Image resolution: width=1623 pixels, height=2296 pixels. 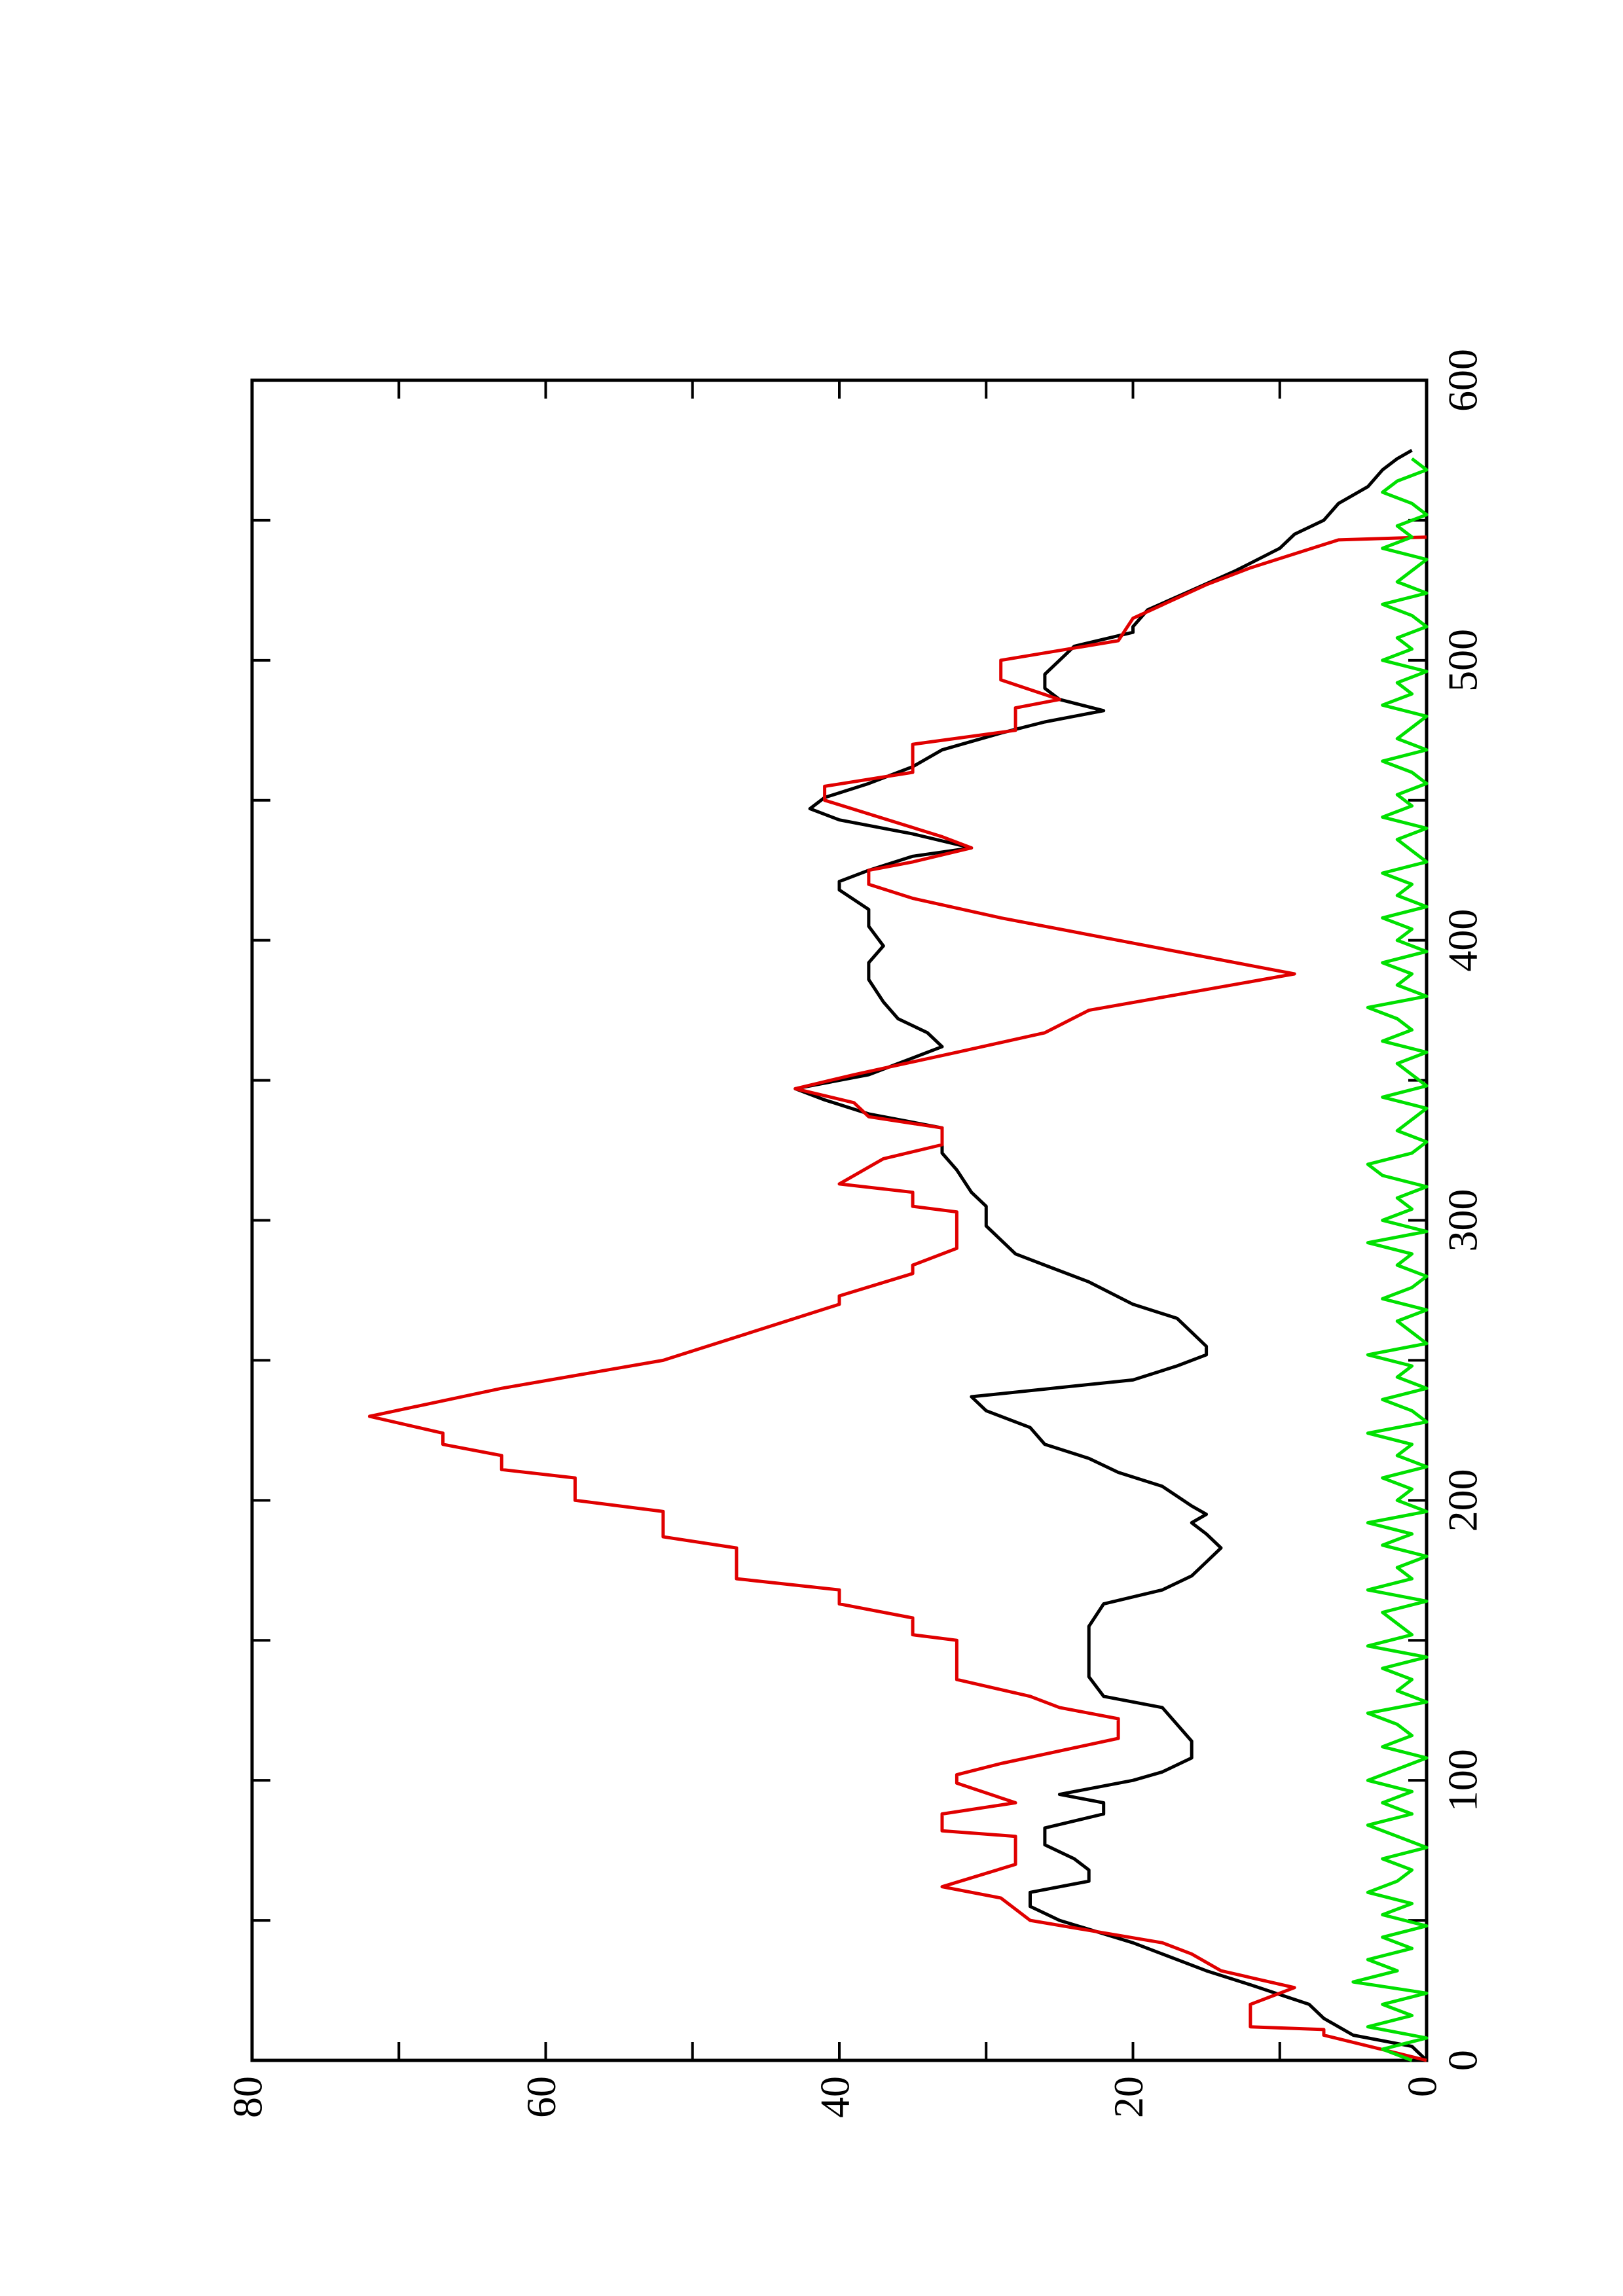 What do you see at coordinates (1463, 1500) in the screenshot?
I see `x-tick-label: 200` at bounding box center [1463, 1500].